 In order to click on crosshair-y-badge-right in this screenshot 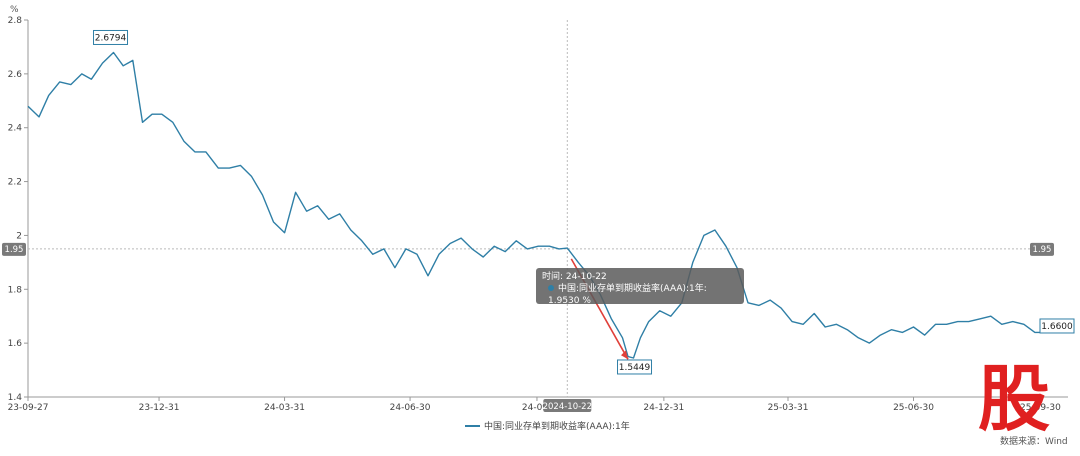, I will do `click(1042, 249)`.